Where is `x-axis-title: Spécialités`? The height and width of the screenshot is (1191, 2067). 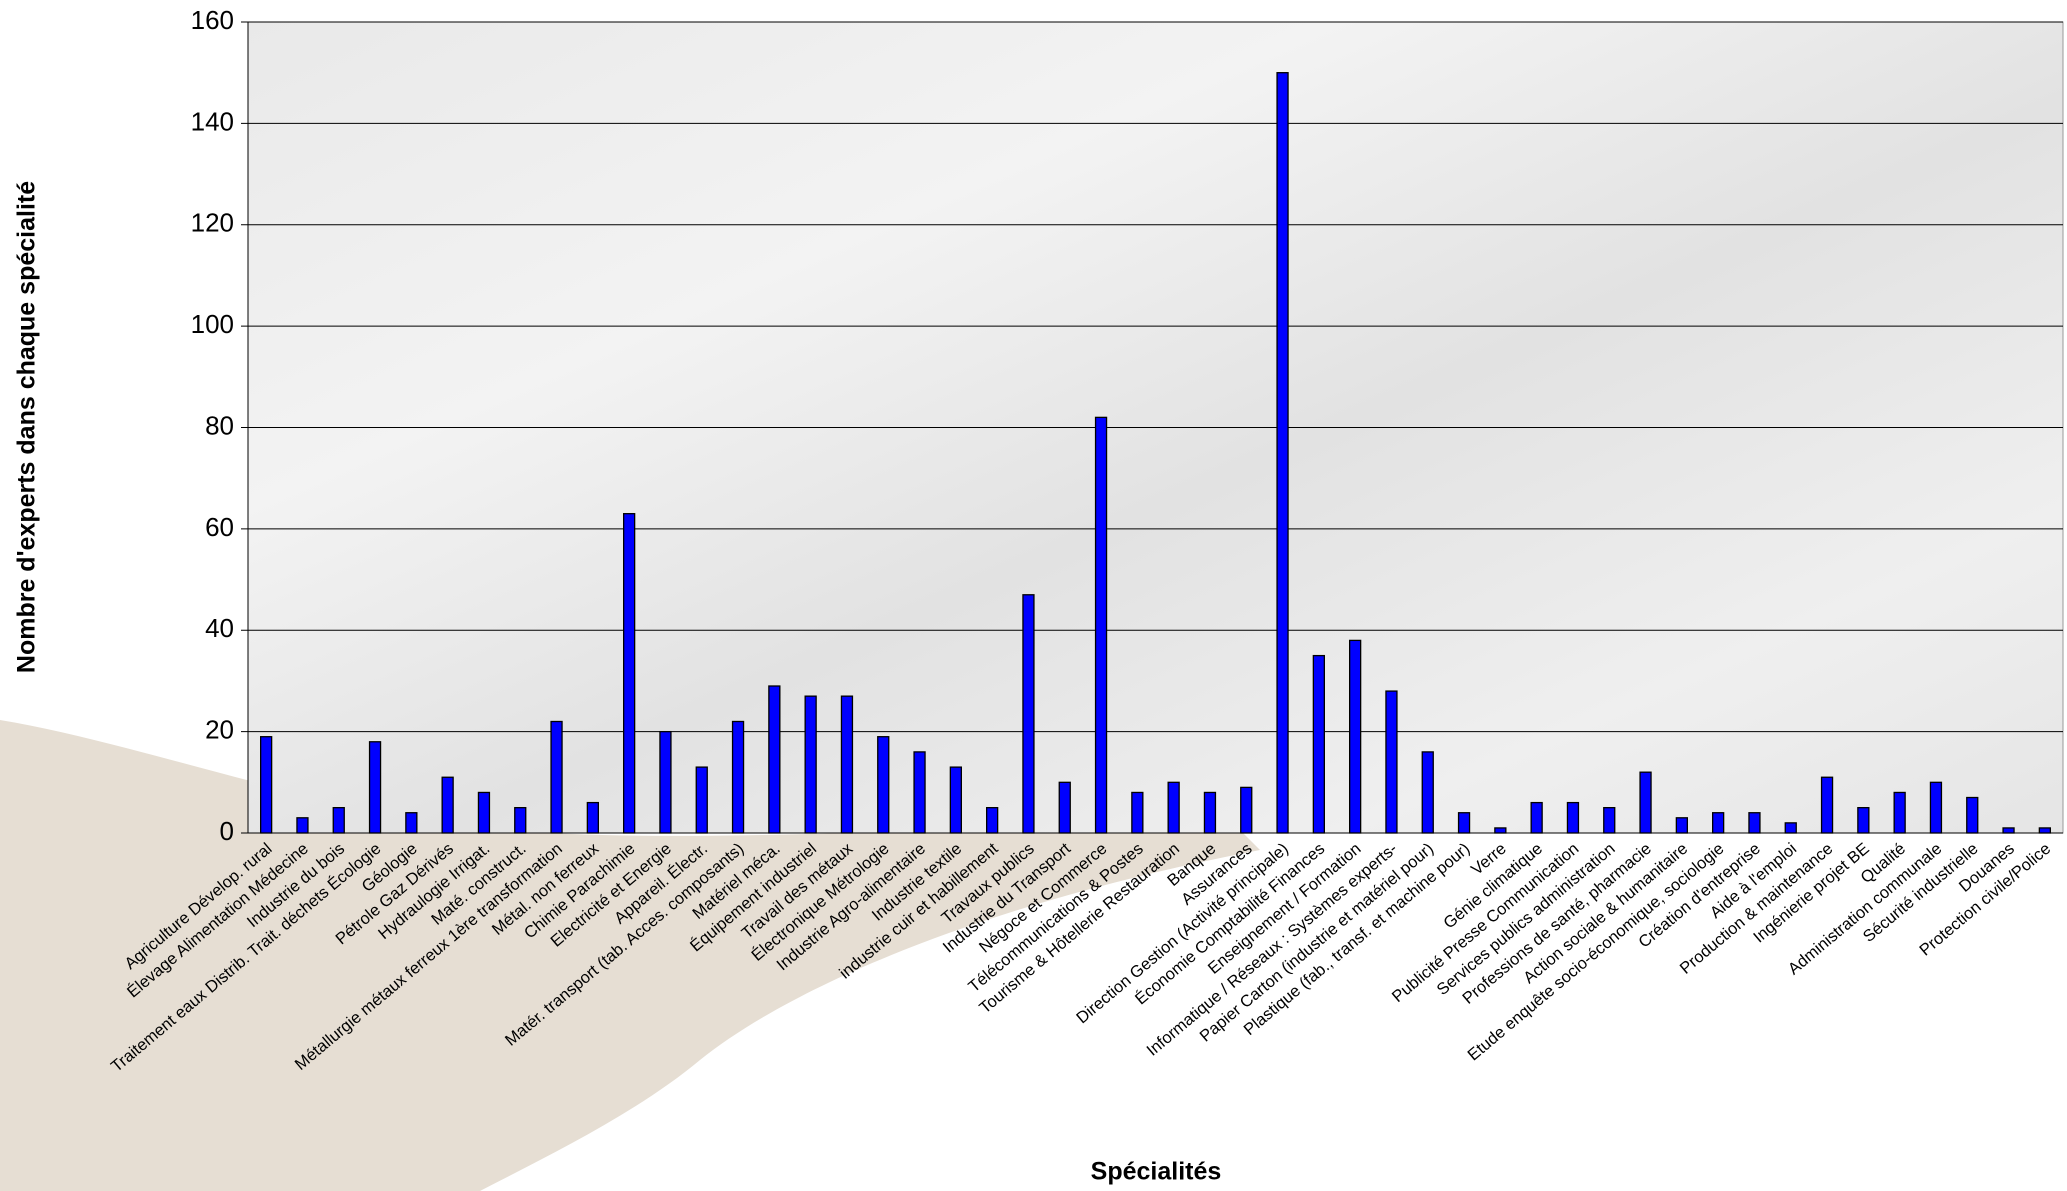
x-axis-title: Spécialités is located at coordinates (1156, 1172).